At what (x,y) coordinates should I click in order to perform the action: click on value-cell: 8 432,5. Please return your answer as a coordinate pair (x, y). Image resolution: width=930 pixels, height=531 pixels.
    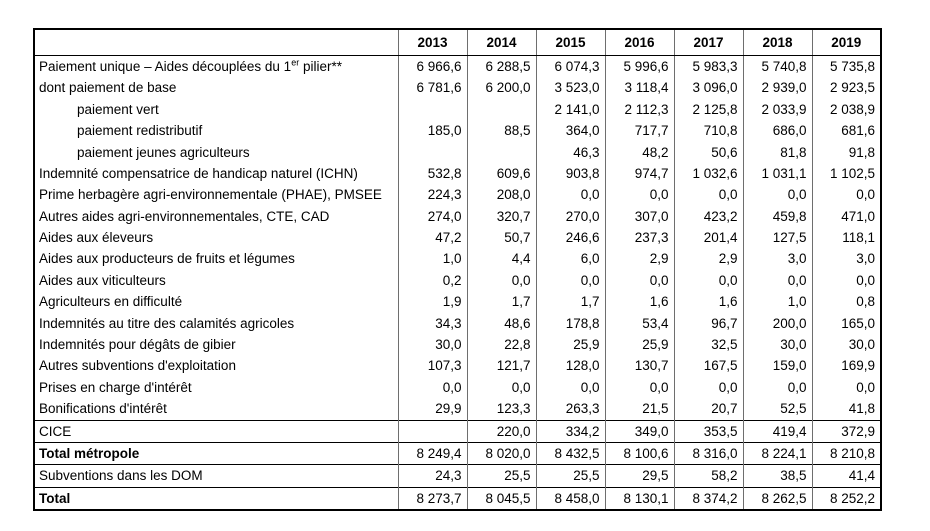
    Looking at the image, I should click on (570, 453).